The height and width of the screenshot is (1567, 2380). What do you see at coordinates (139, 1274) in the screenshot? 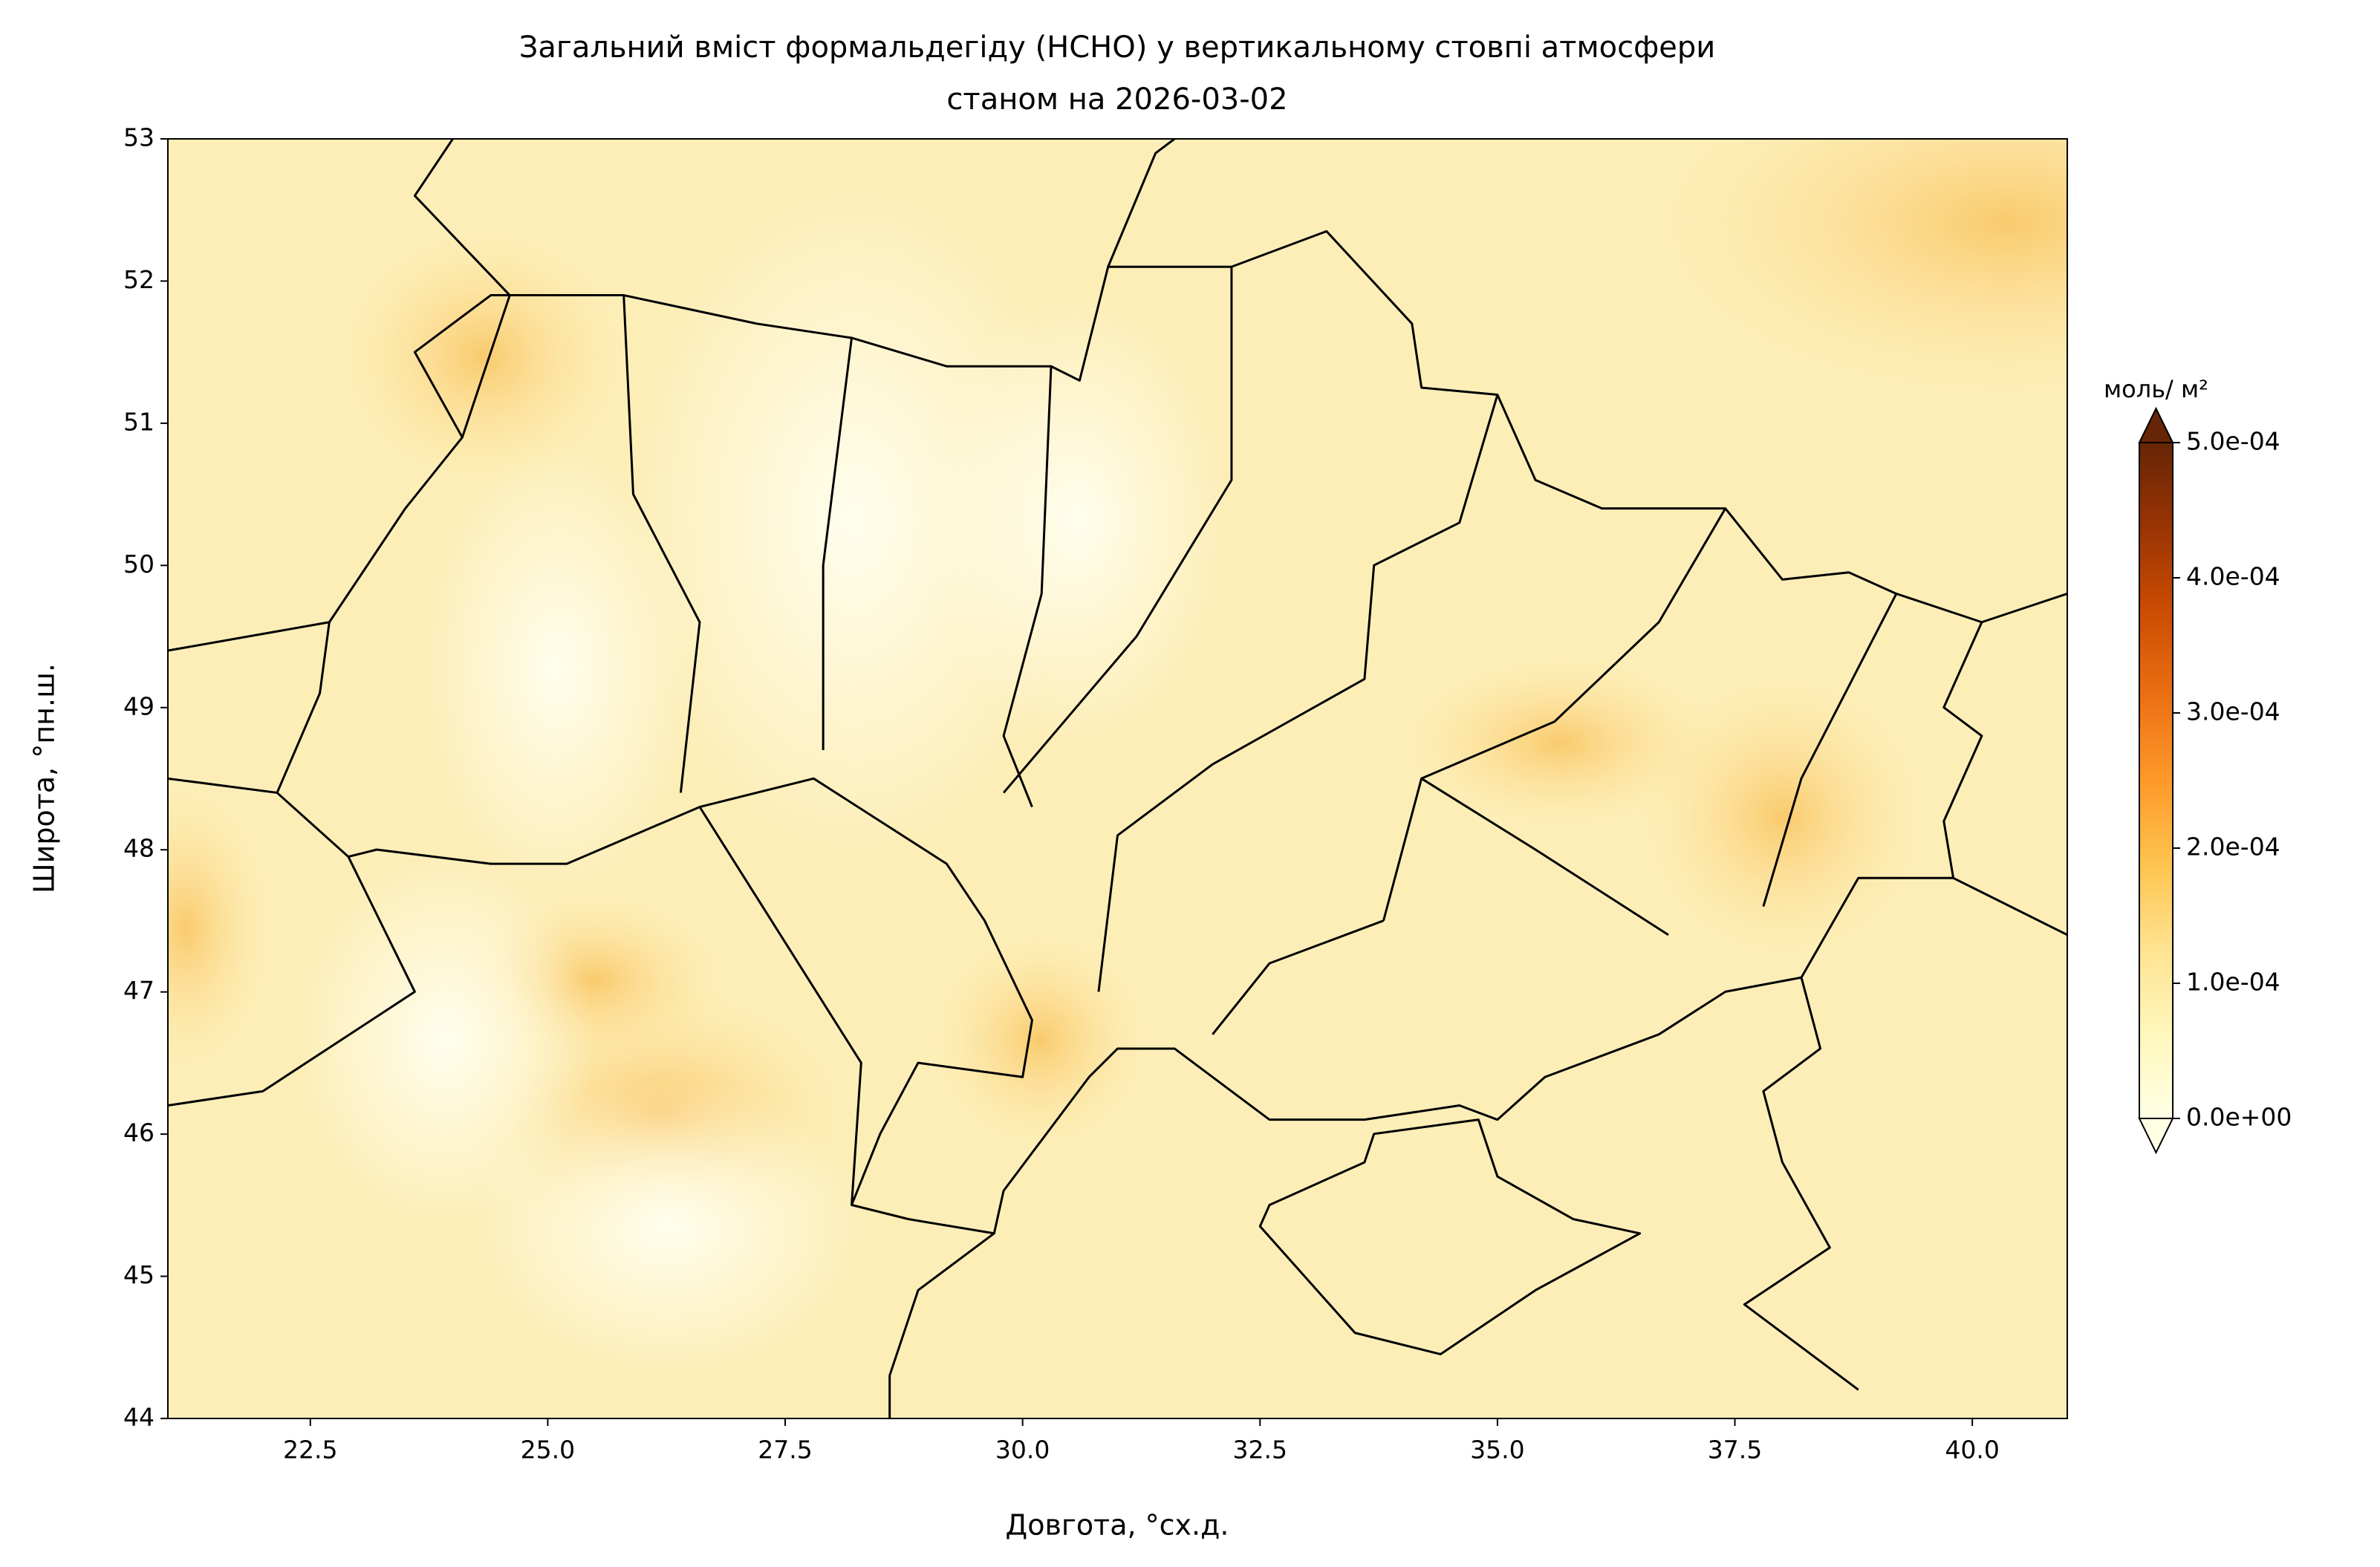
I see `y-tick-label: 45` at bounding box center [139, 1274].